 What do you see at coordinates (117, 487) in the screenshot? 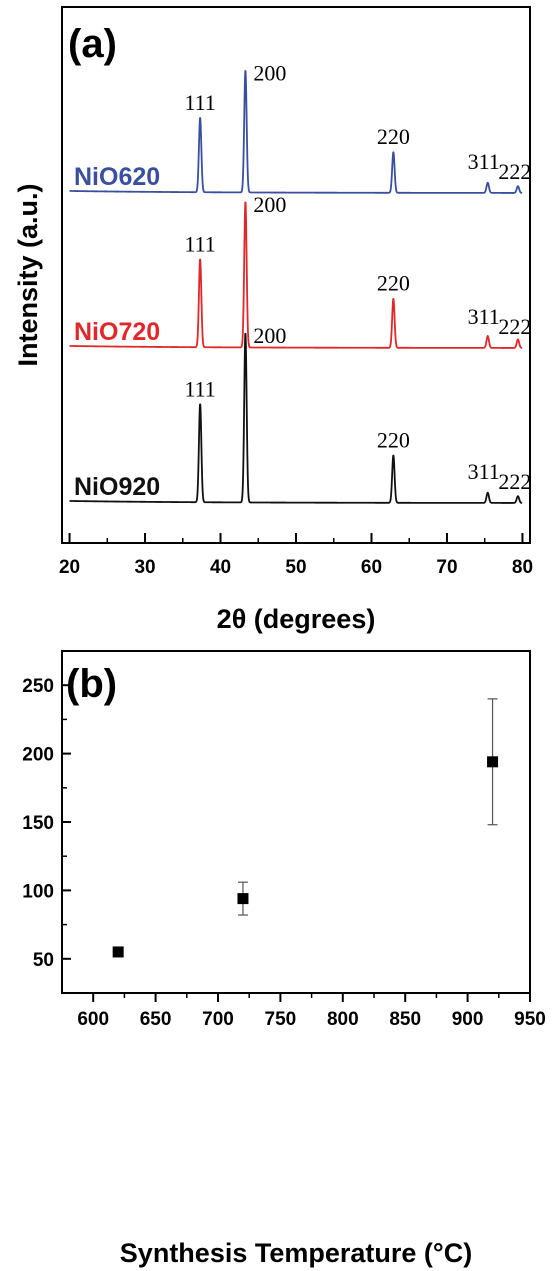
I see `series-label-NiO920: NiO920` at bounding box center [117, 487].